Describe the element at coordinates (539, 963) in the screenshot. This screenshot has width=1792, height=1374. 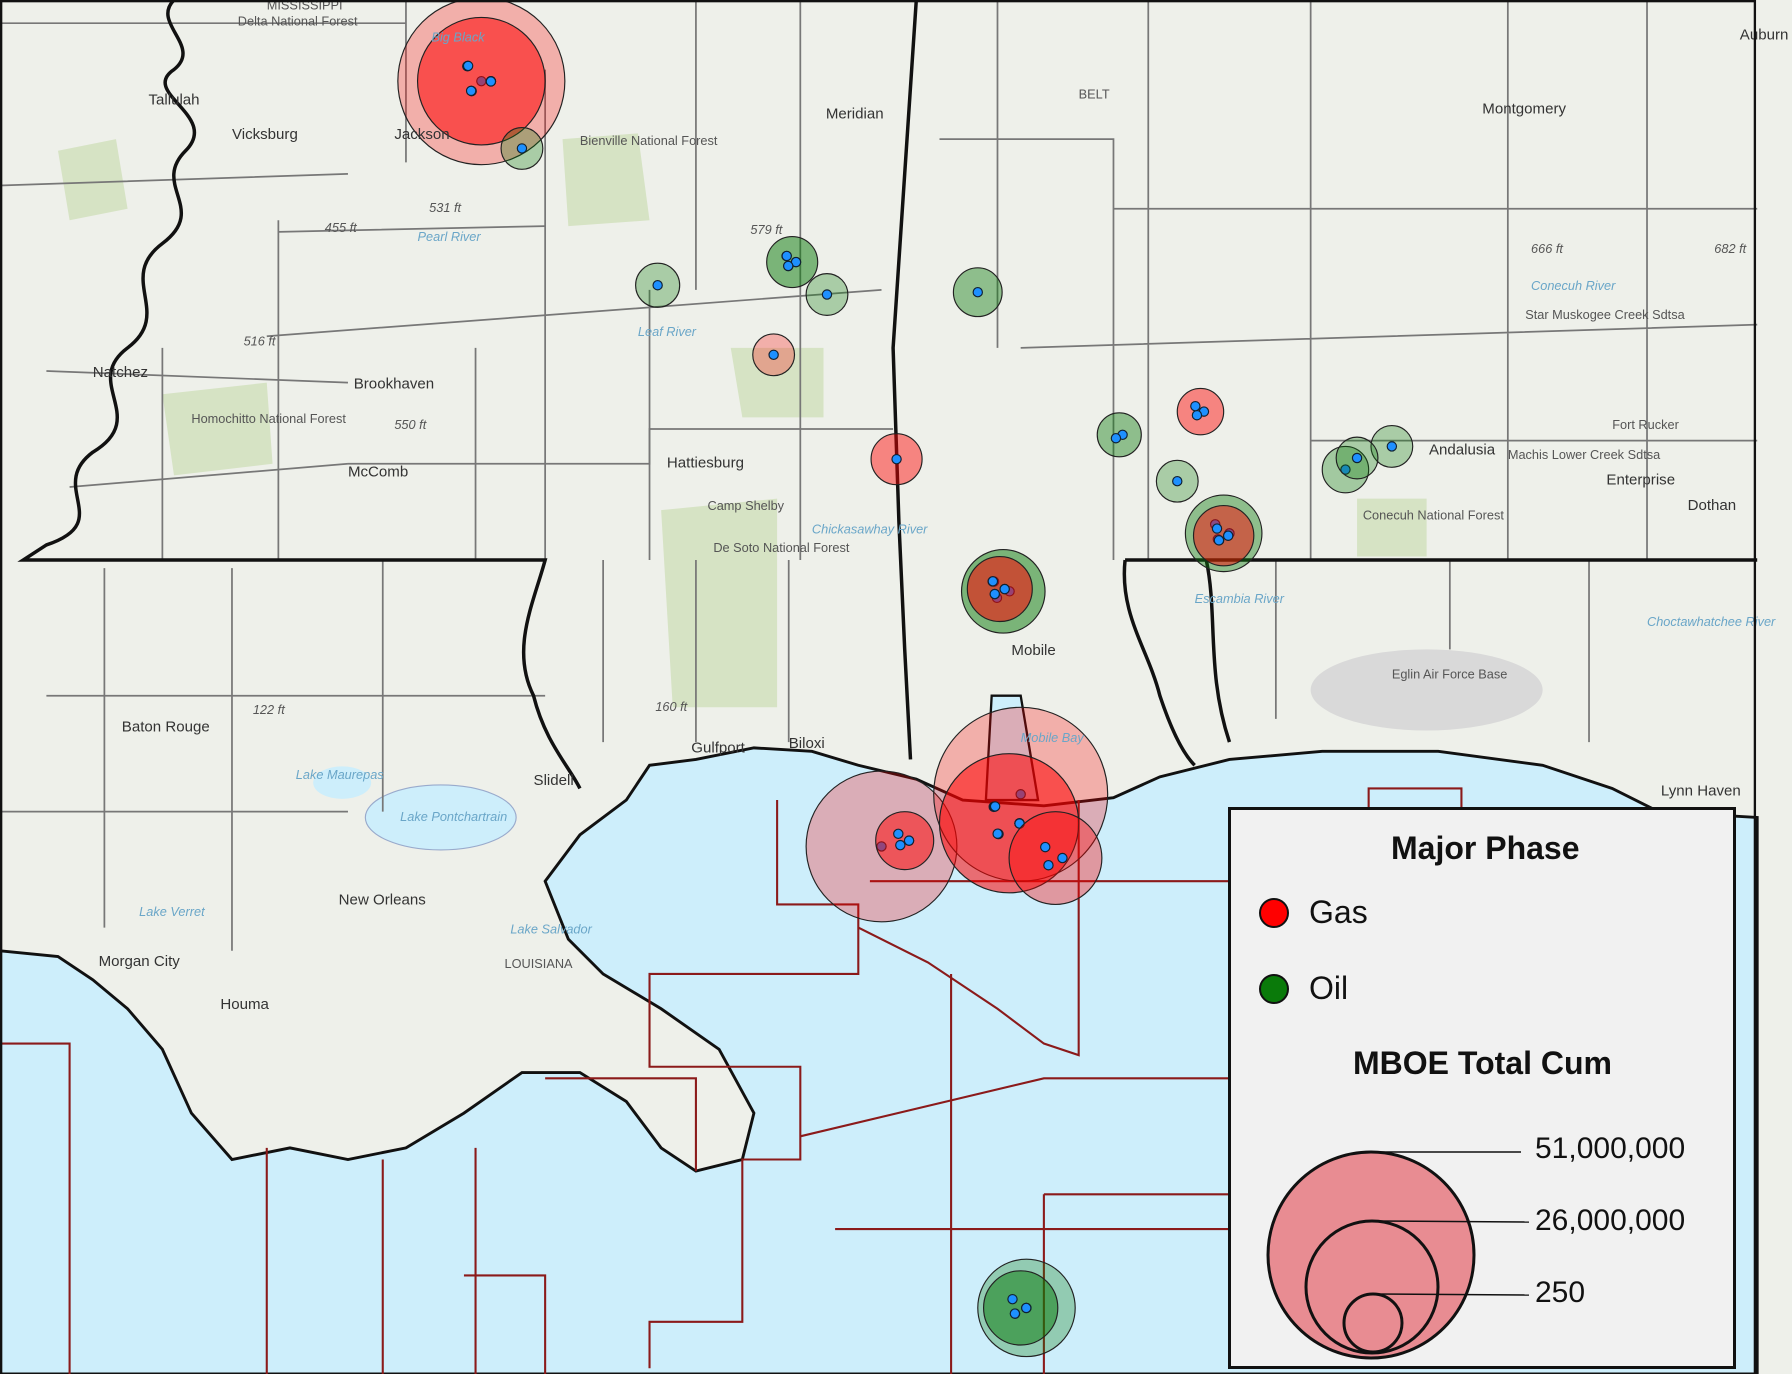
I see `state-label: LOUISIANA` at that location.